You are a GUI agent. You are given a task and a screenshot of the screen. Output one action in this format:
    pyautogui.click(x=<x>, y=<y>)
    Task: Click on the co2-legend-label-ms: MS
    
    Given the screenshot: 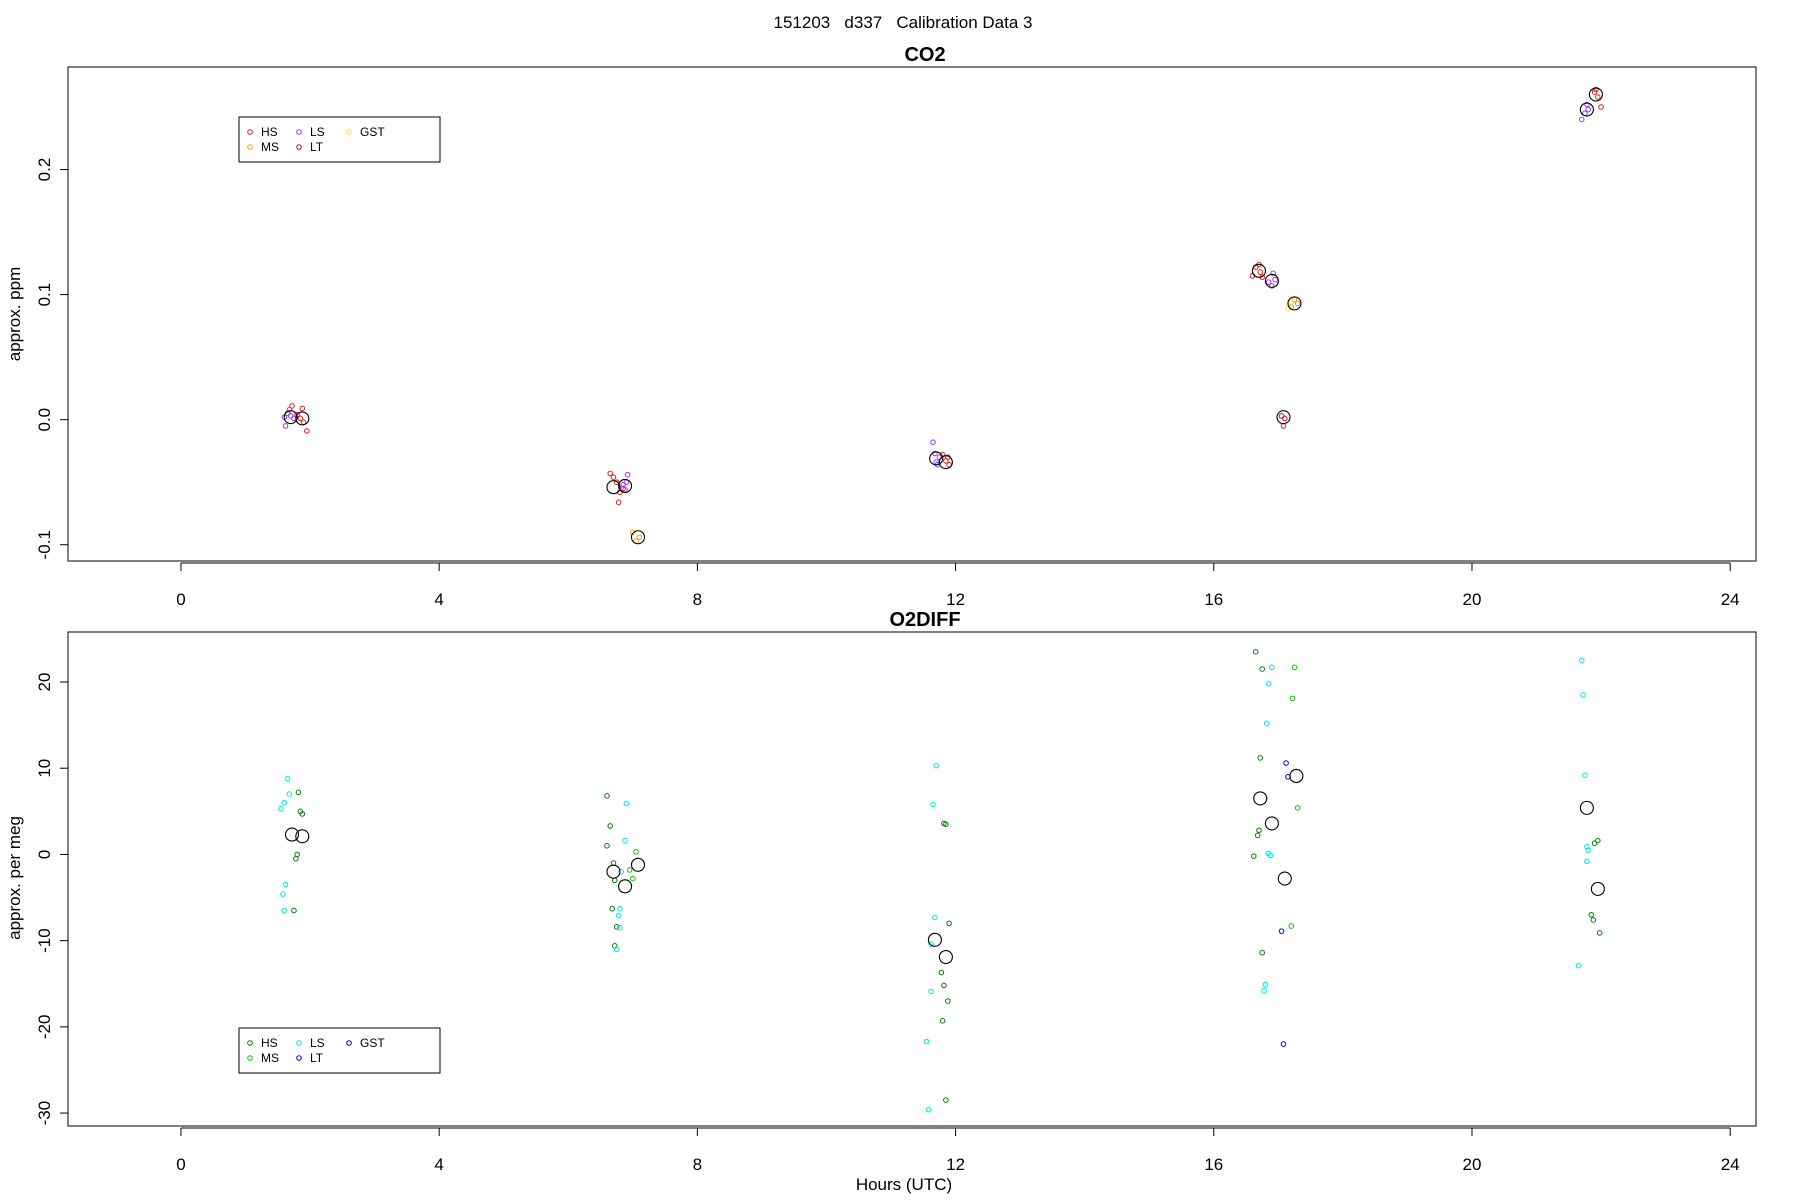 What is the action you would take?
    pyautogui.click(x=270, y=147)
    